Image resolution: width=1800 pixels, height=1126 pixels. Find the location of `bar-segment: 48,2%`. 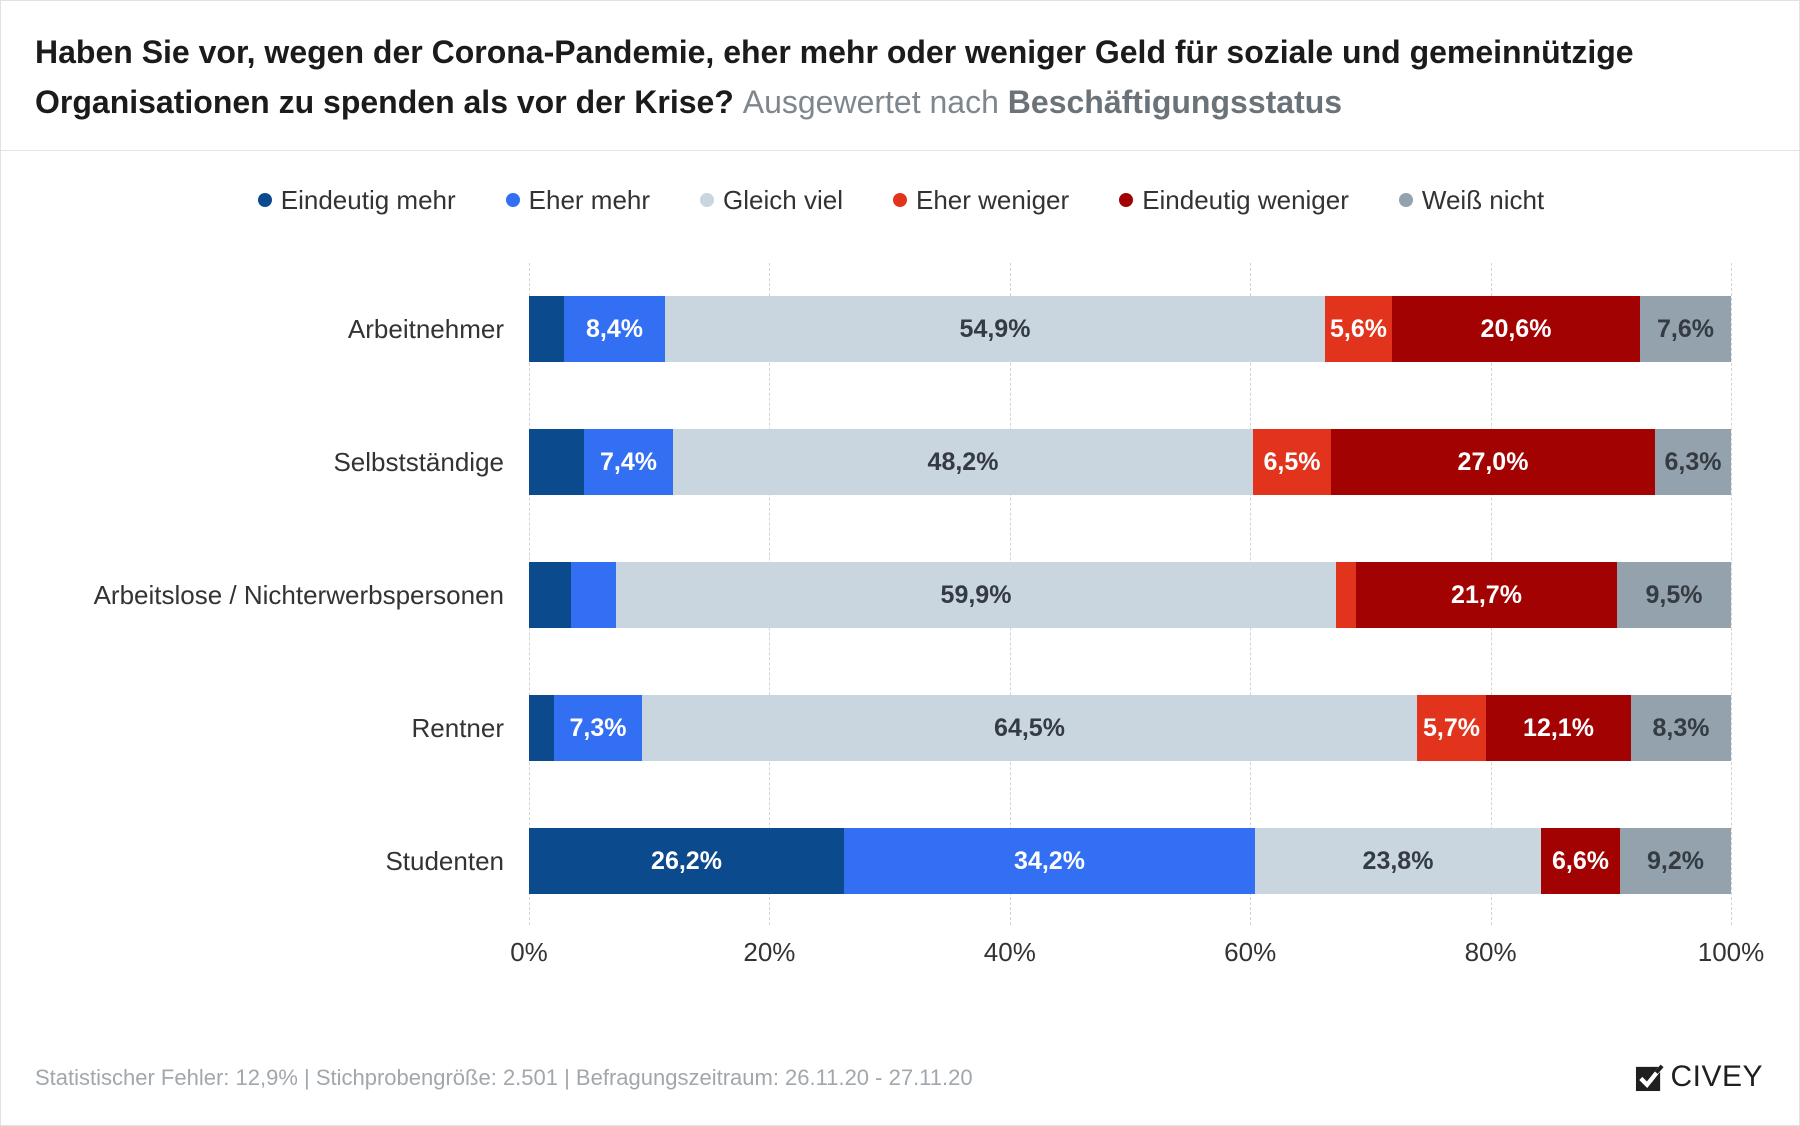

bar-segment: 48,2% is located at coordinates (963, 462).